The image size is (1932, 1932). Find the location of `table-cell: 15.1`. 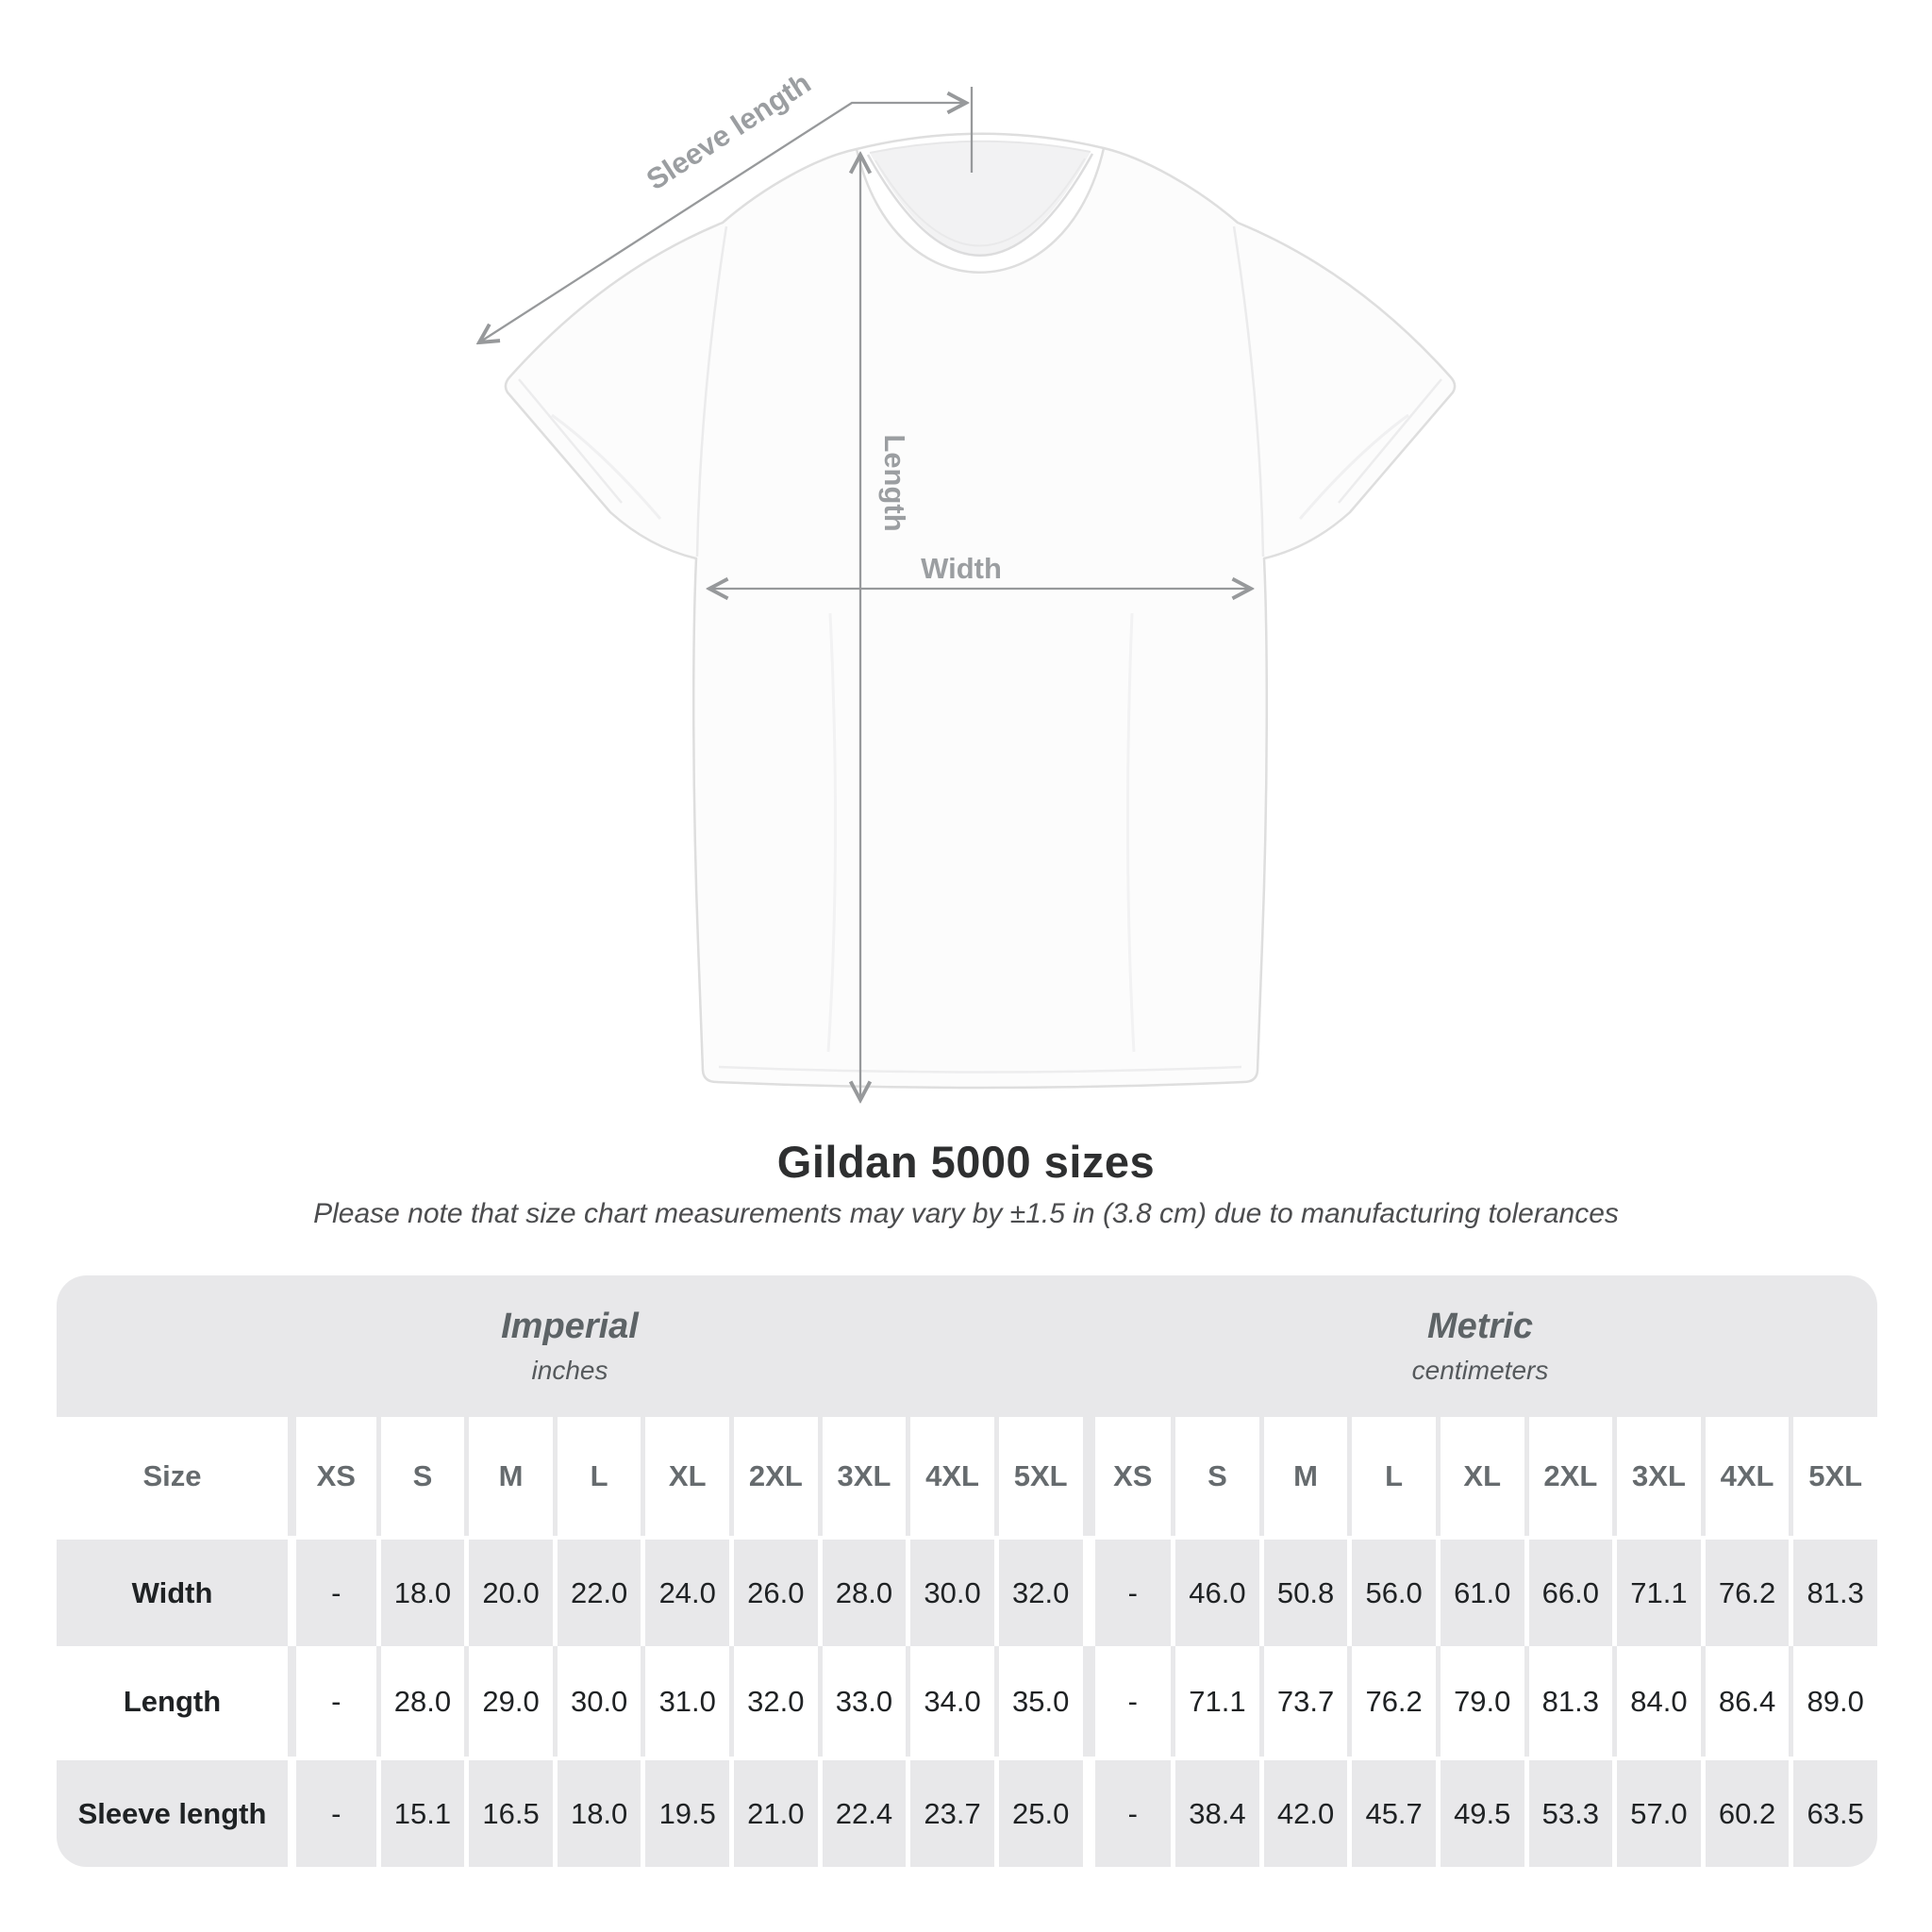

table-cell: 15.1 is located at coordinates (420, 1812).